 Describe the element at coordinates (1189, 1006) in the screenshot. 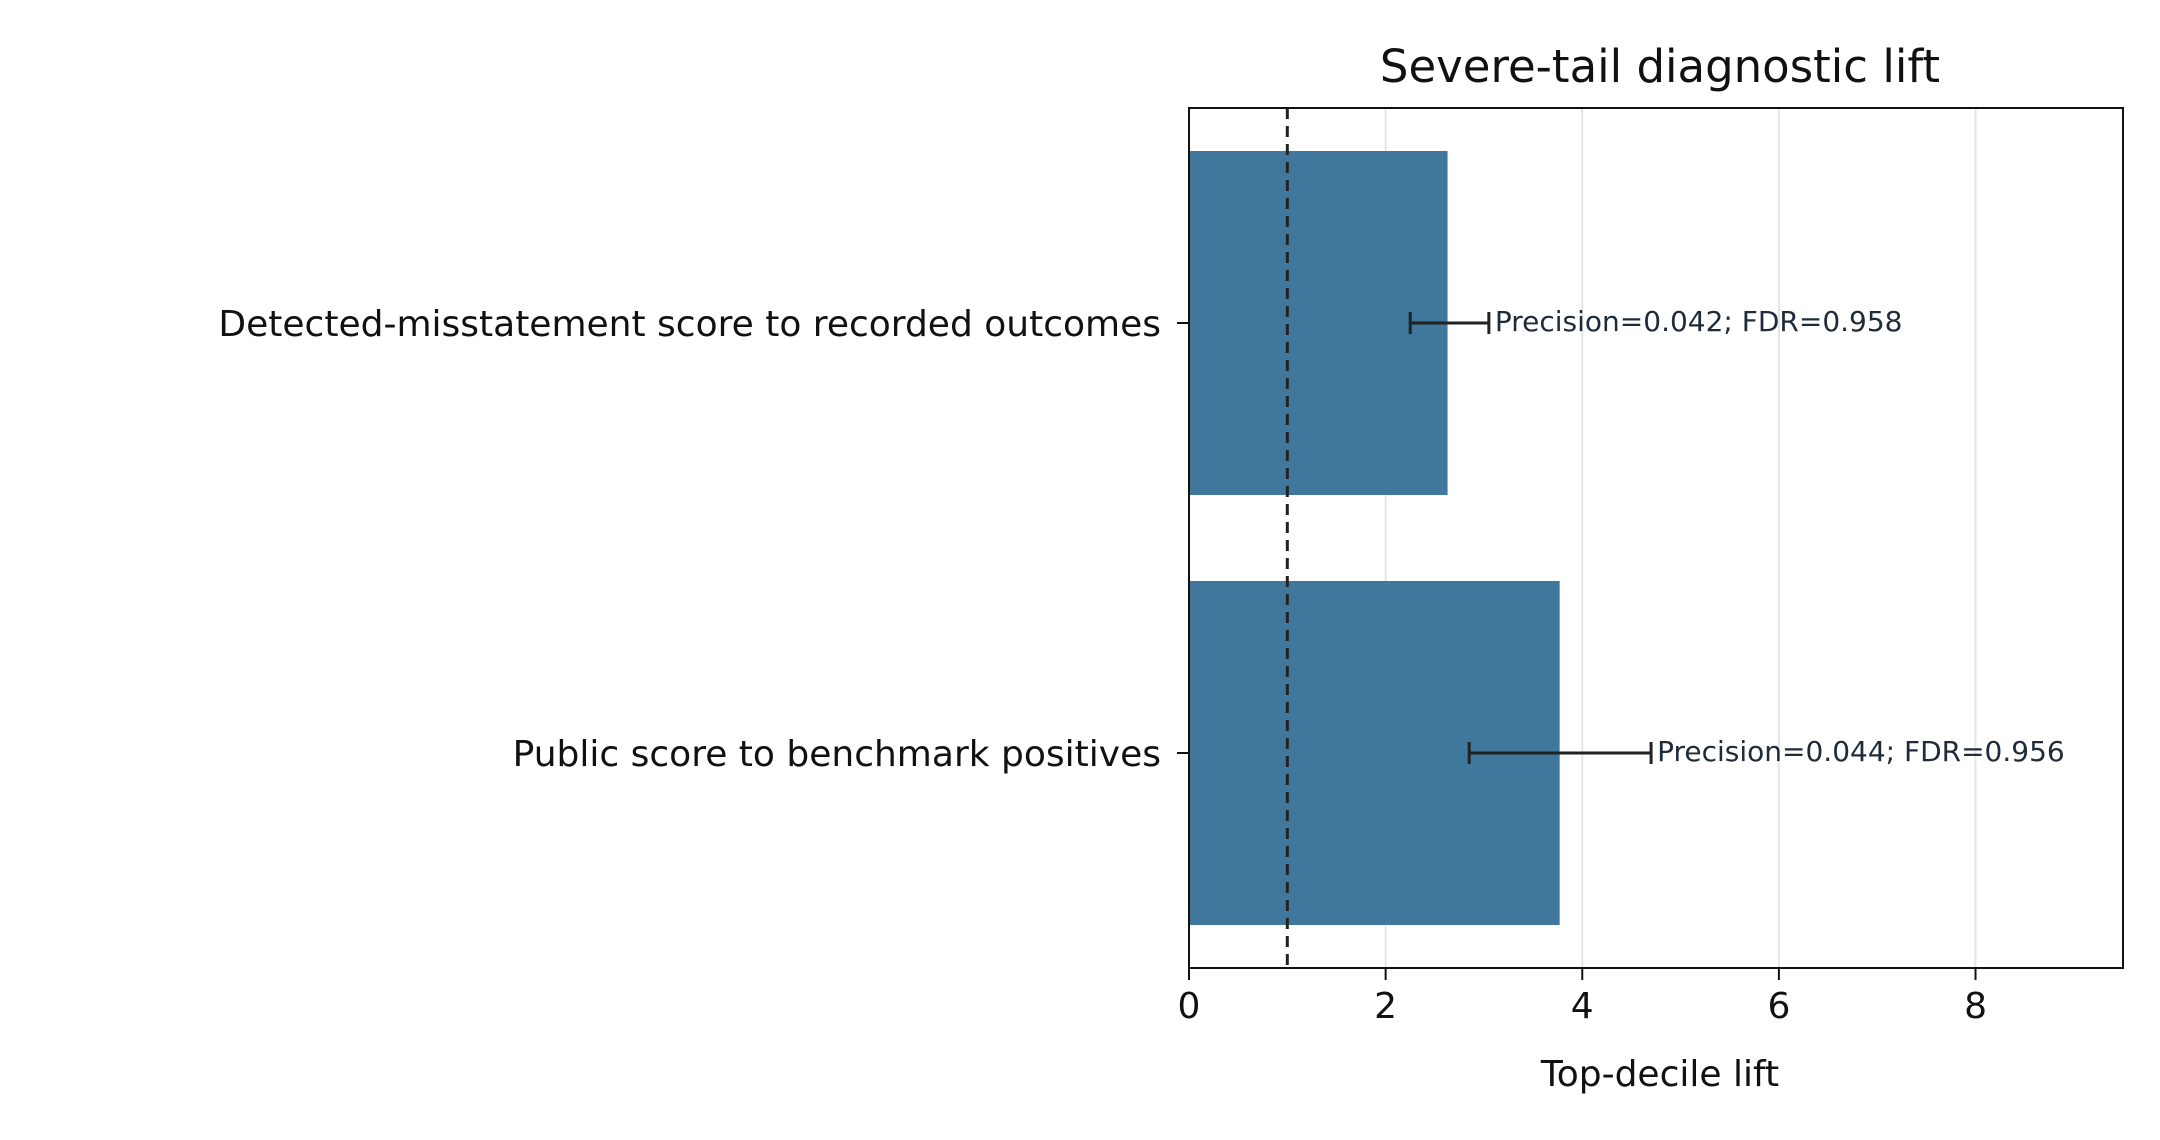

I see `x-tick-label: 0` at that location.